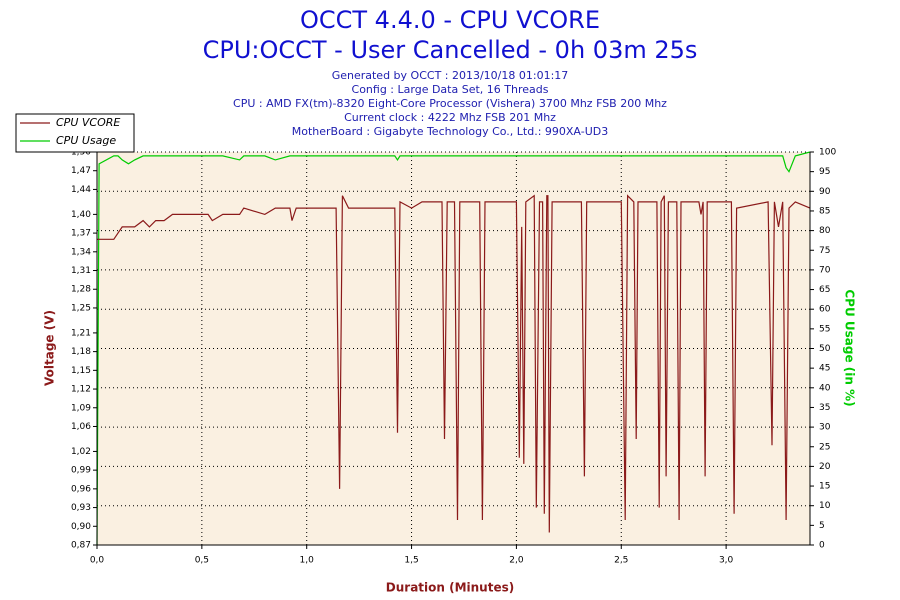 The height and width of the screenshot is (600, 900). Describe the element at coordinates (450, 75) in the screenshot. I see `info-line: Generated by OCCT : 2013/10/18 01:01:17` at that location.